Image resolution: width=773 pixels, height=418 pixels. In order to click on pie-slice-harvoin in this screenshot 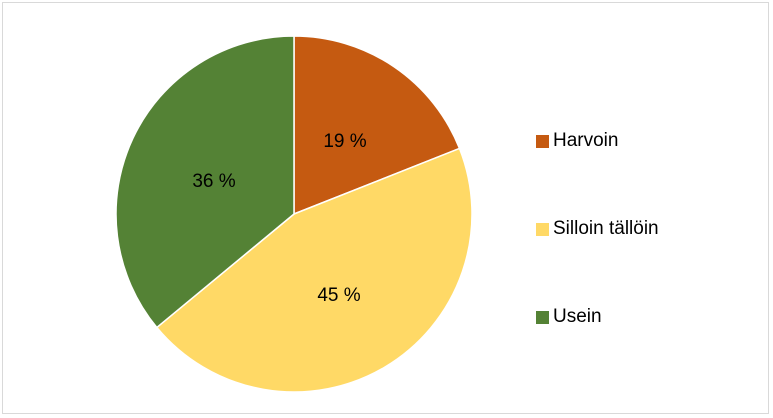, I will do `click(377, 125)`.